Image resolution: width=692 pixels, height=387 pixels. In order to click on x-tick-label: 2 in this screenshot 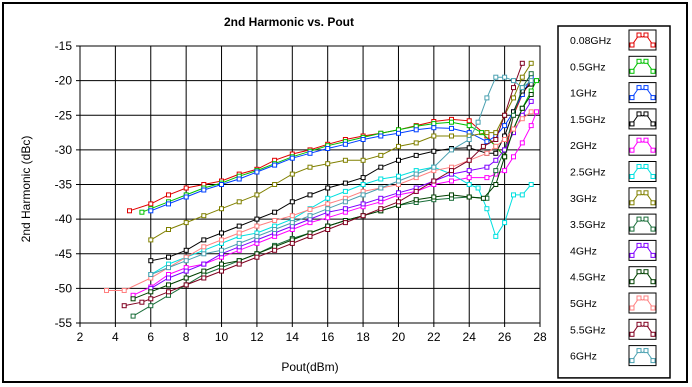, I will do `click(80, 337)`.